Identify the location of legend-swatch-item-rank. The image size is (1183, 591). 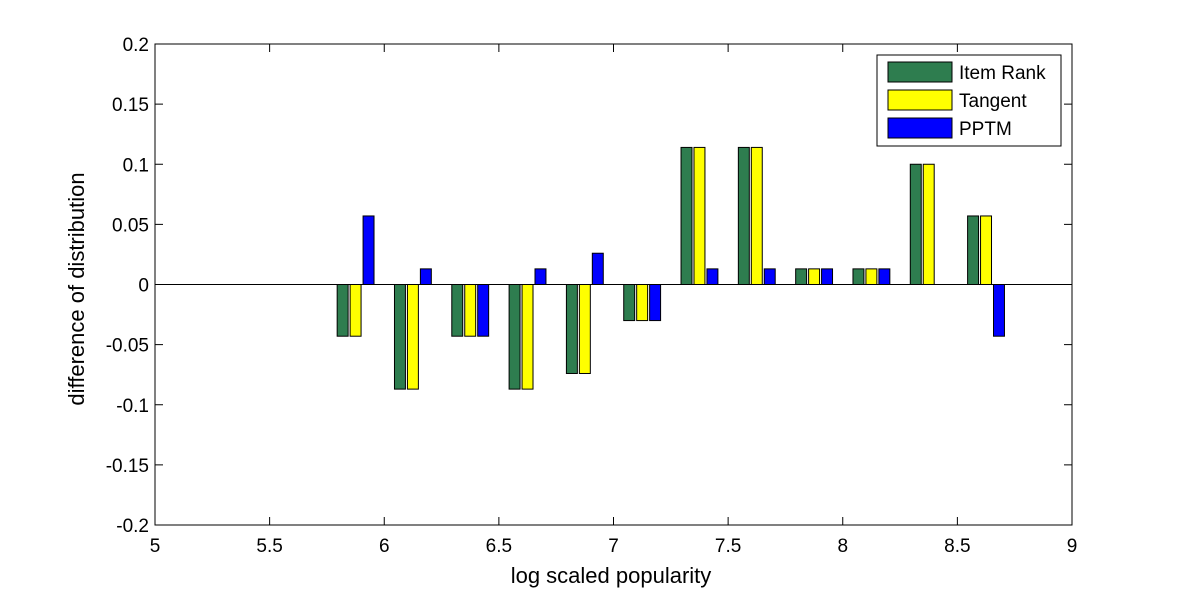
(920, 72).